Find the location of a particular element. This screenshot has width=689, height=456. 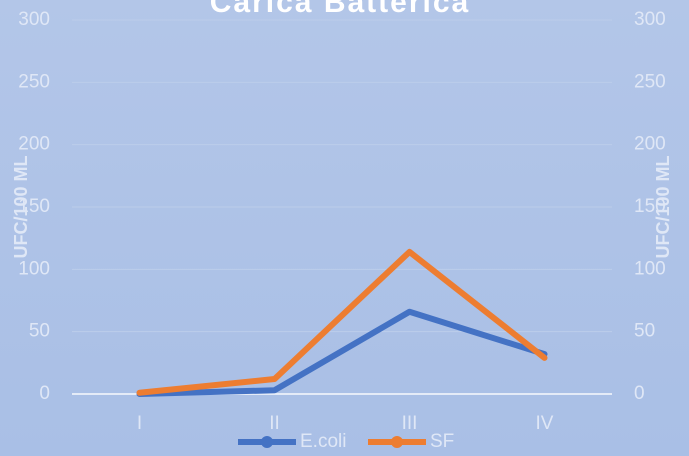

y-tick-label: 100 is located at coordinates (34, 268).